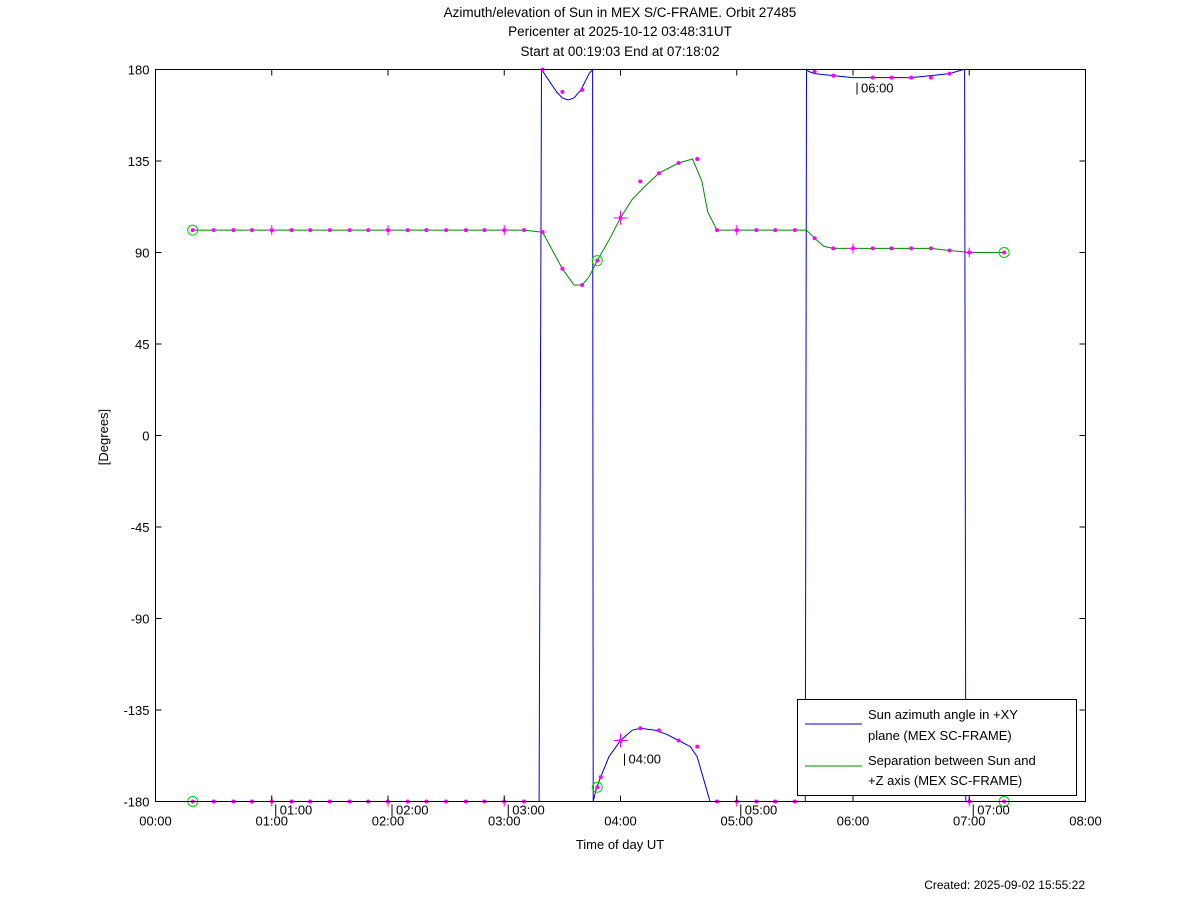 Image resolution: width=1200 pixels, height=901 pixels. Describe the element at coordinates (139, 70) in the screenshot. I see `y-tick-label: 180` at that location.